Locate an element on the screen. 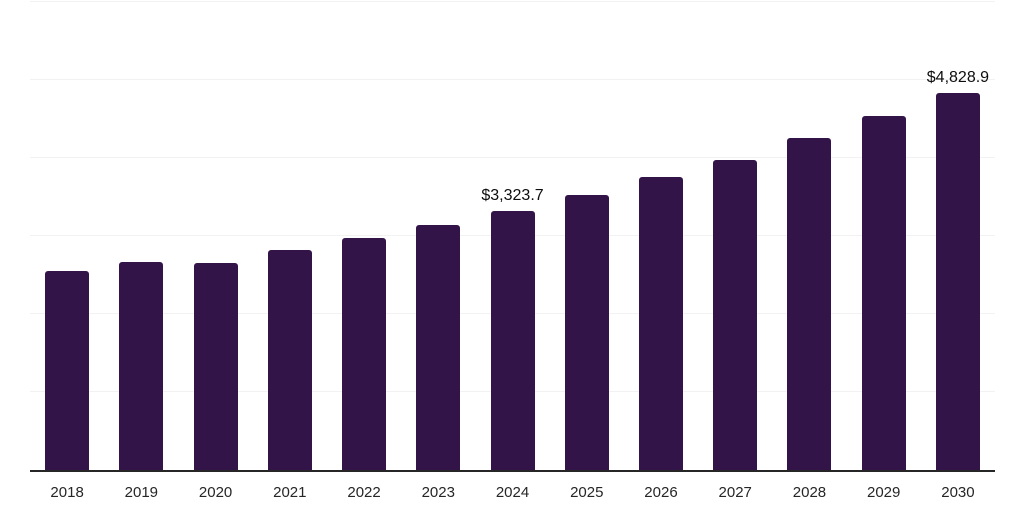 The height and width of the screenshot is (512, 1024). bar-slot-2019 is located at coordinates (141, 236).